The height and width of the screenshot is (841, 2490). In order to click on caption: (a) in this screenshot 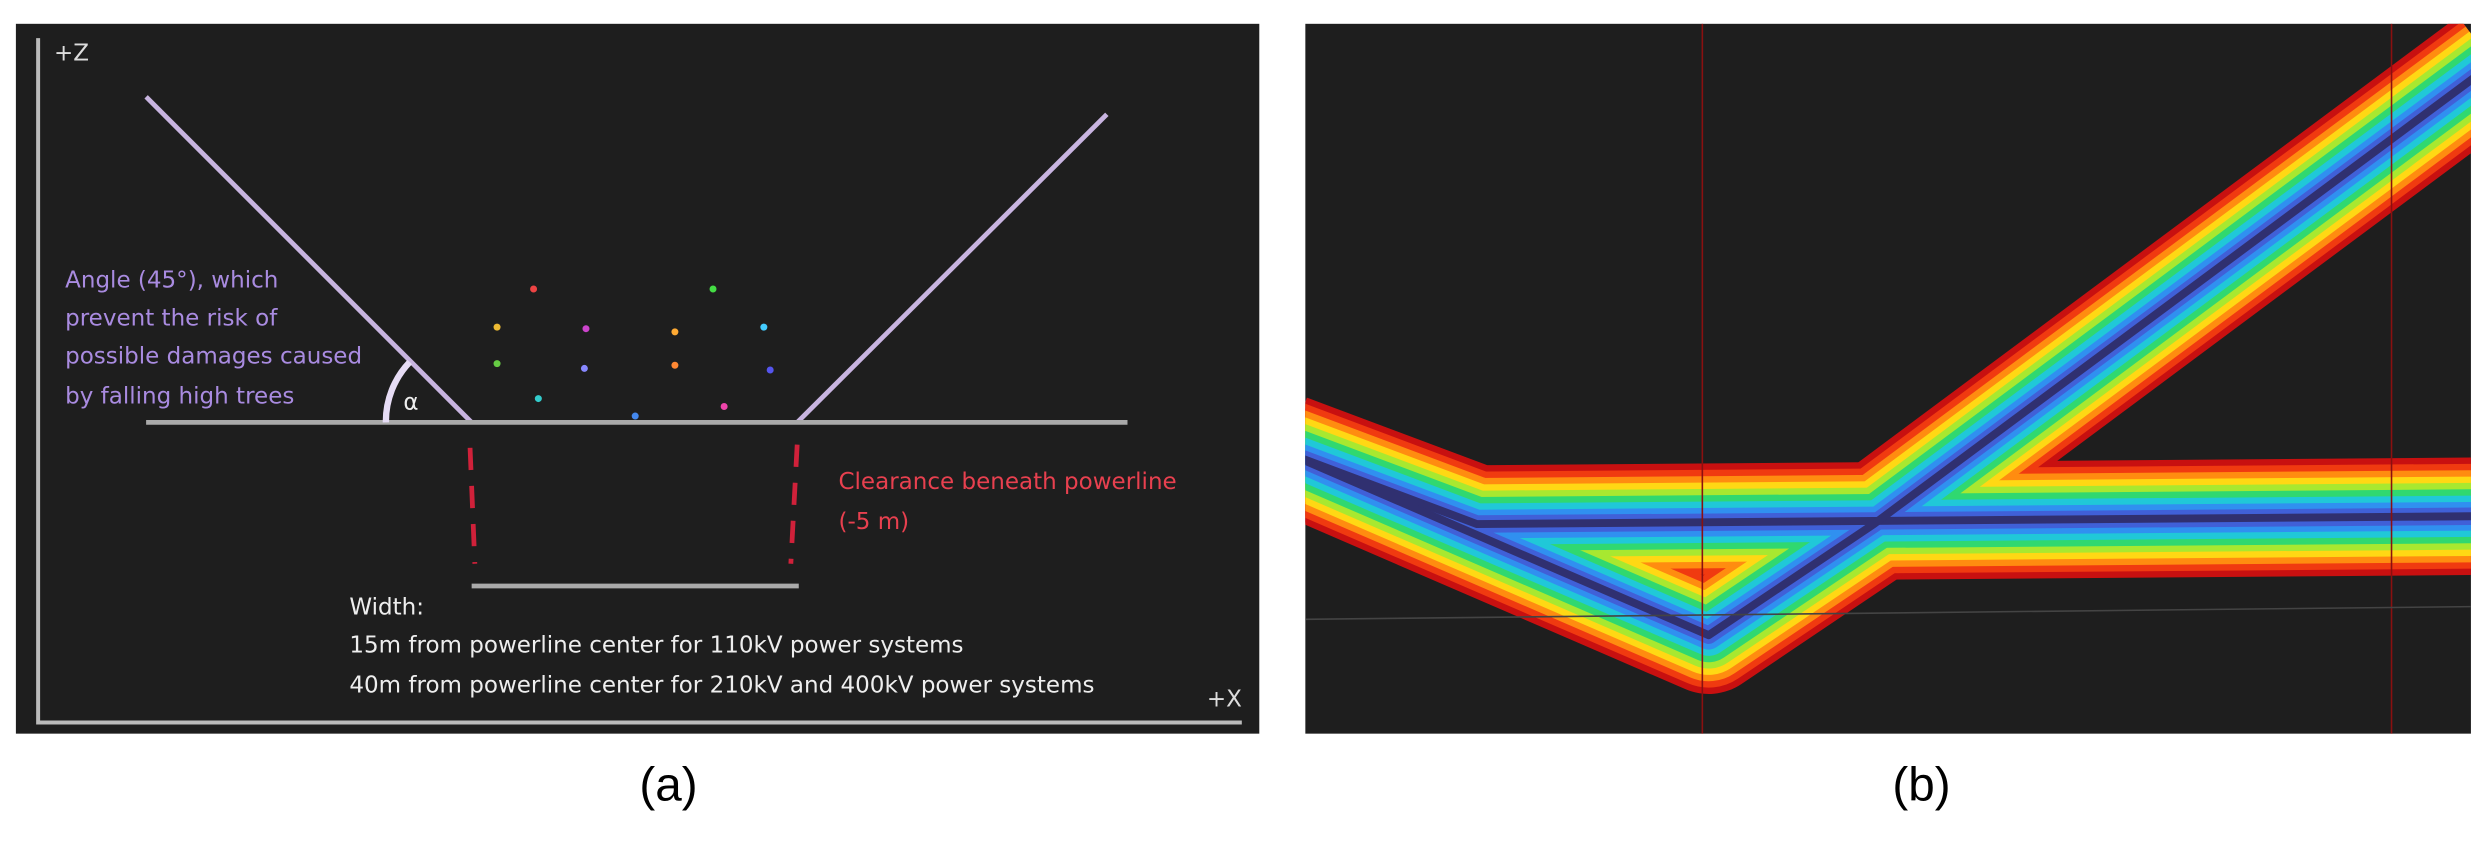, I will do `click(668, 784)`.